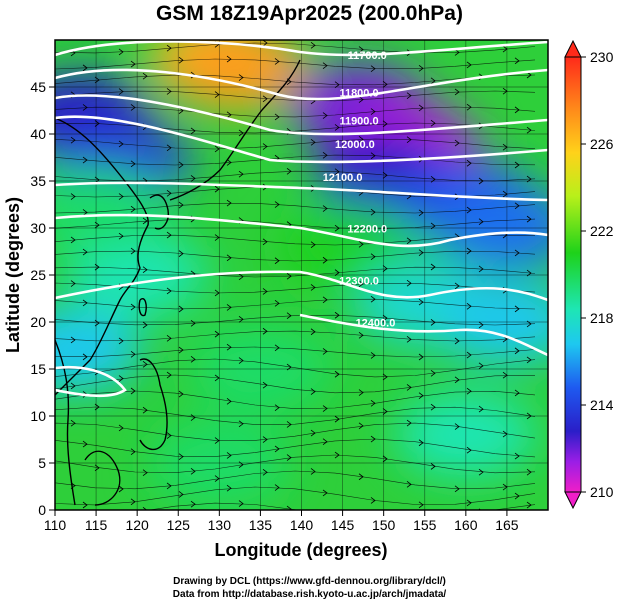 The height and width of the screenshot is (605, 619). What do you see at coordinates (38, 134) in the screenshot?
I see `y-tick-label: 40` at bounding box center [38, 134].